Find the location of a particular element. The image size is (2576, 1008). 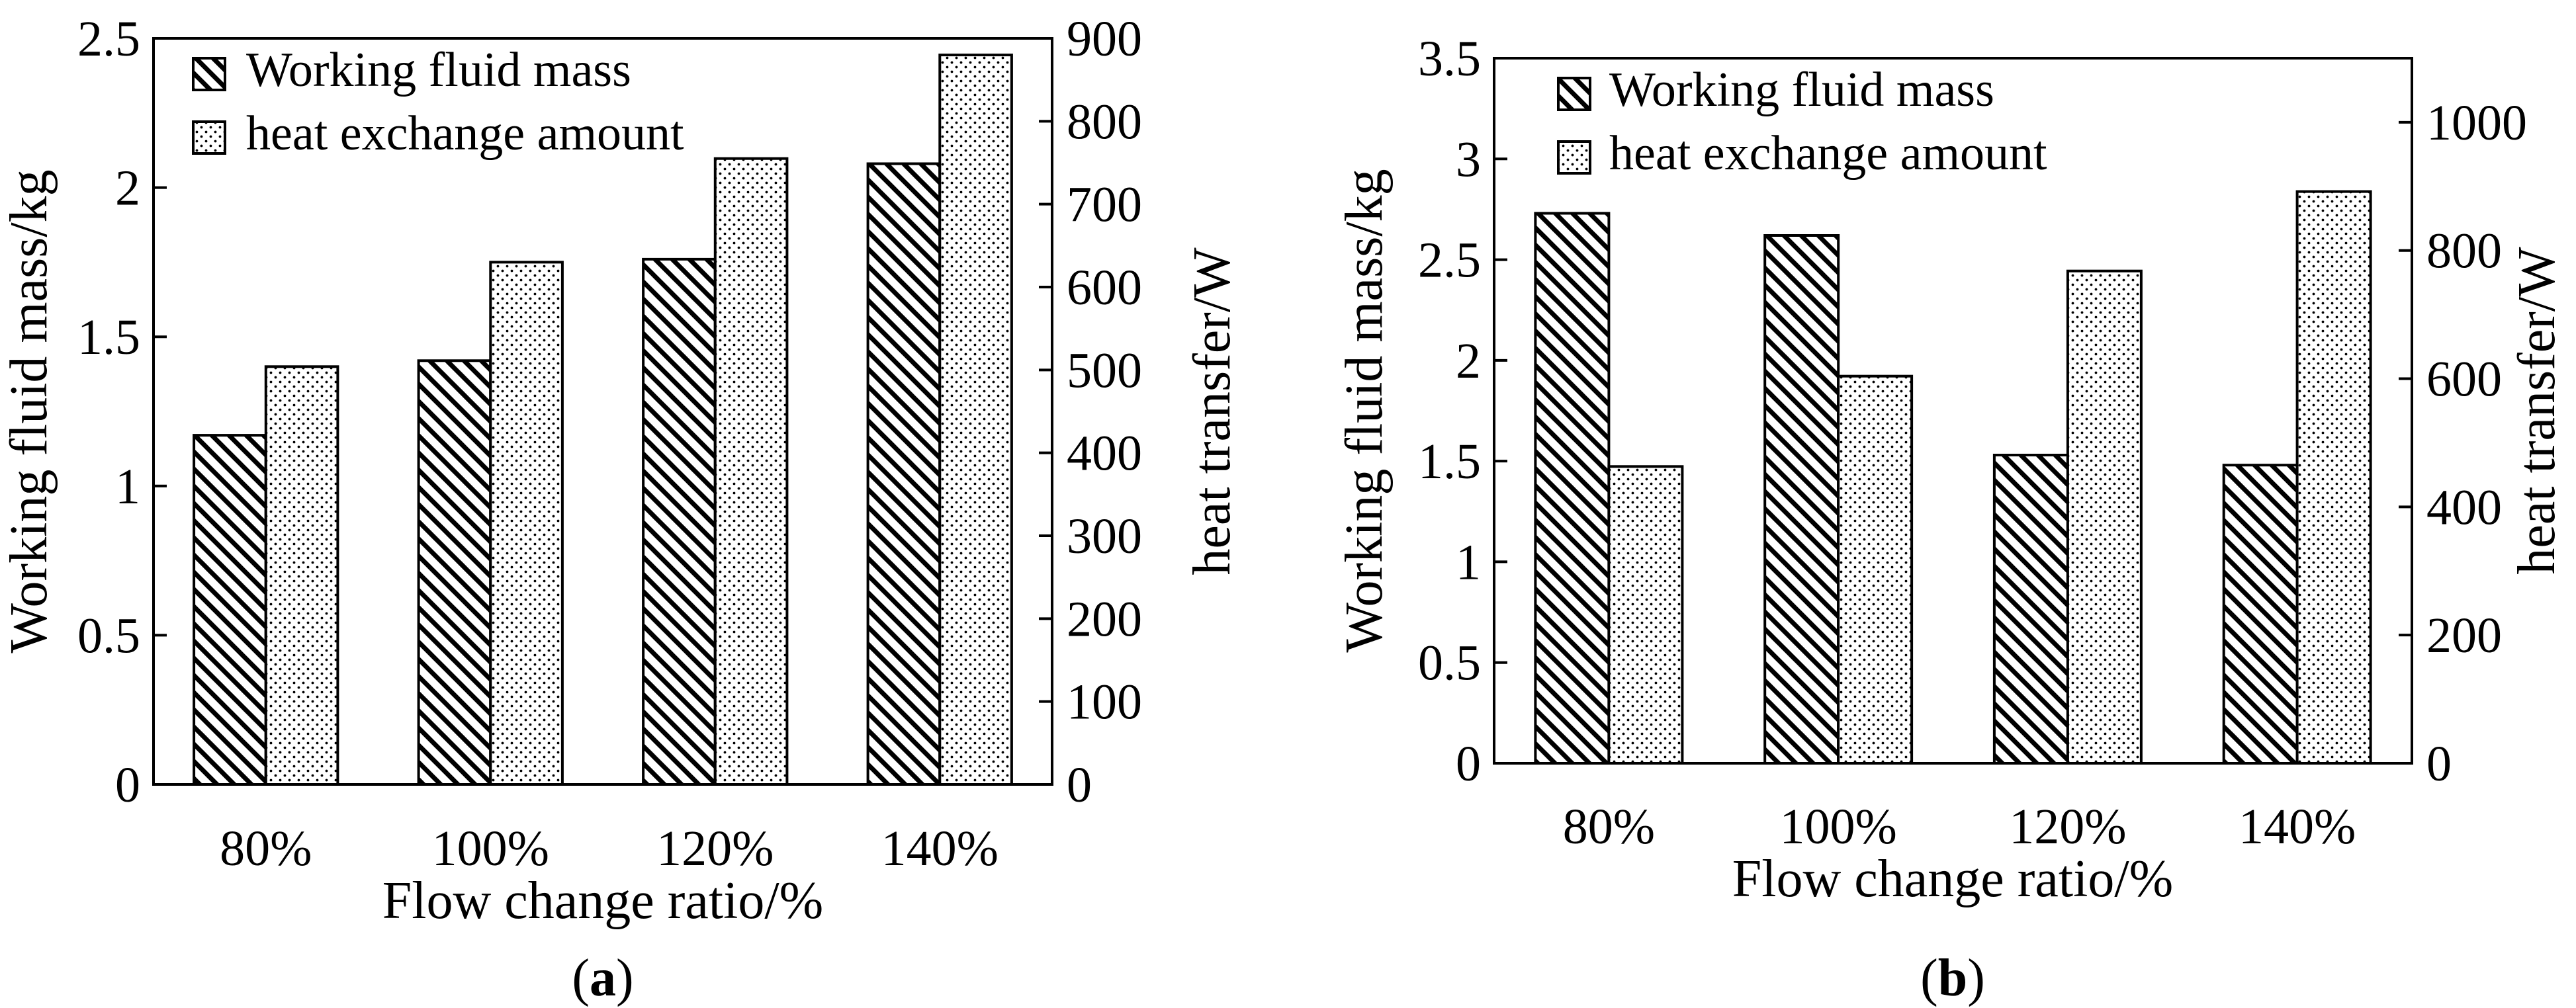

panel-label-letter: b is located at coordinates (1953, 978).